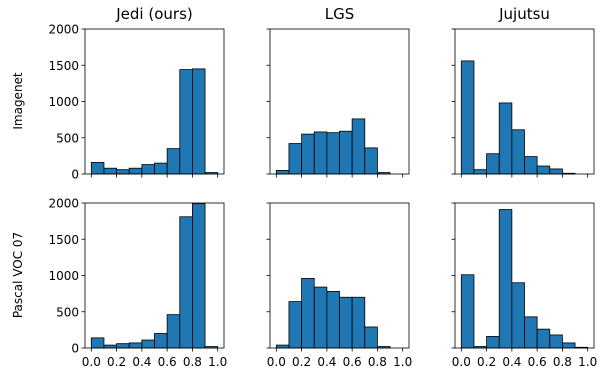  I want to click on row-label-imagenet: Imagenet, so click(18, 101).